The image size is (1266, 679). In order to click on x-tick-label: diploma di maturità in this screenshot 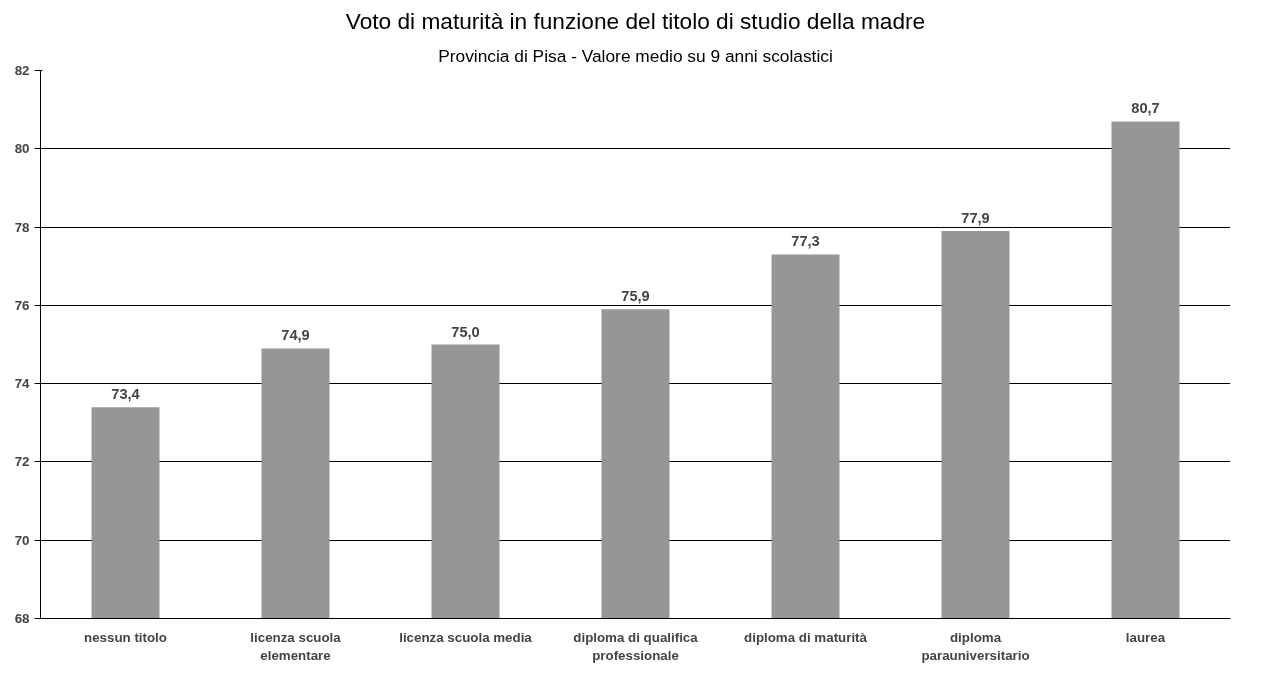, I will do `click(806, 637)`.